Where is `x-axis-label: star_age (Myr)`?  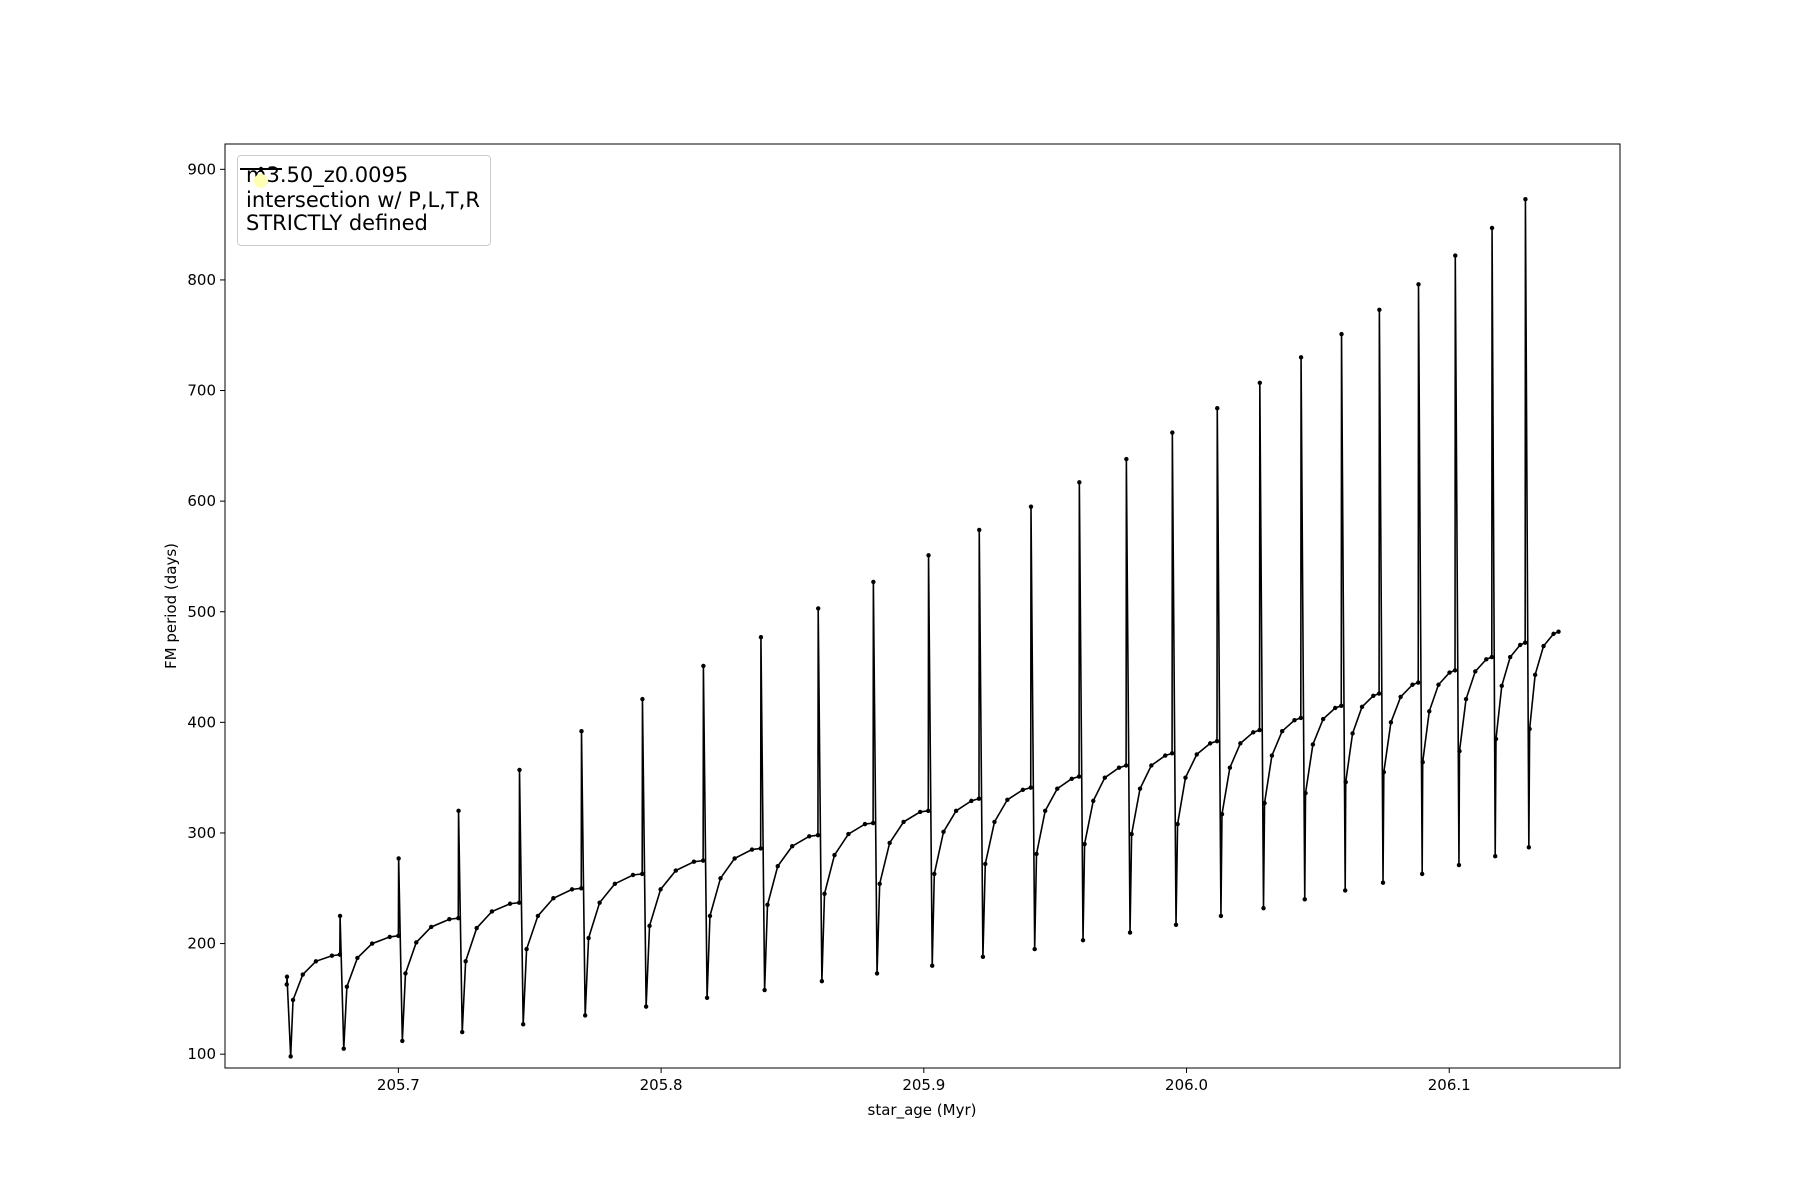 x-axis-label: star_age (Myr) is located at coordinates (922, 1110).